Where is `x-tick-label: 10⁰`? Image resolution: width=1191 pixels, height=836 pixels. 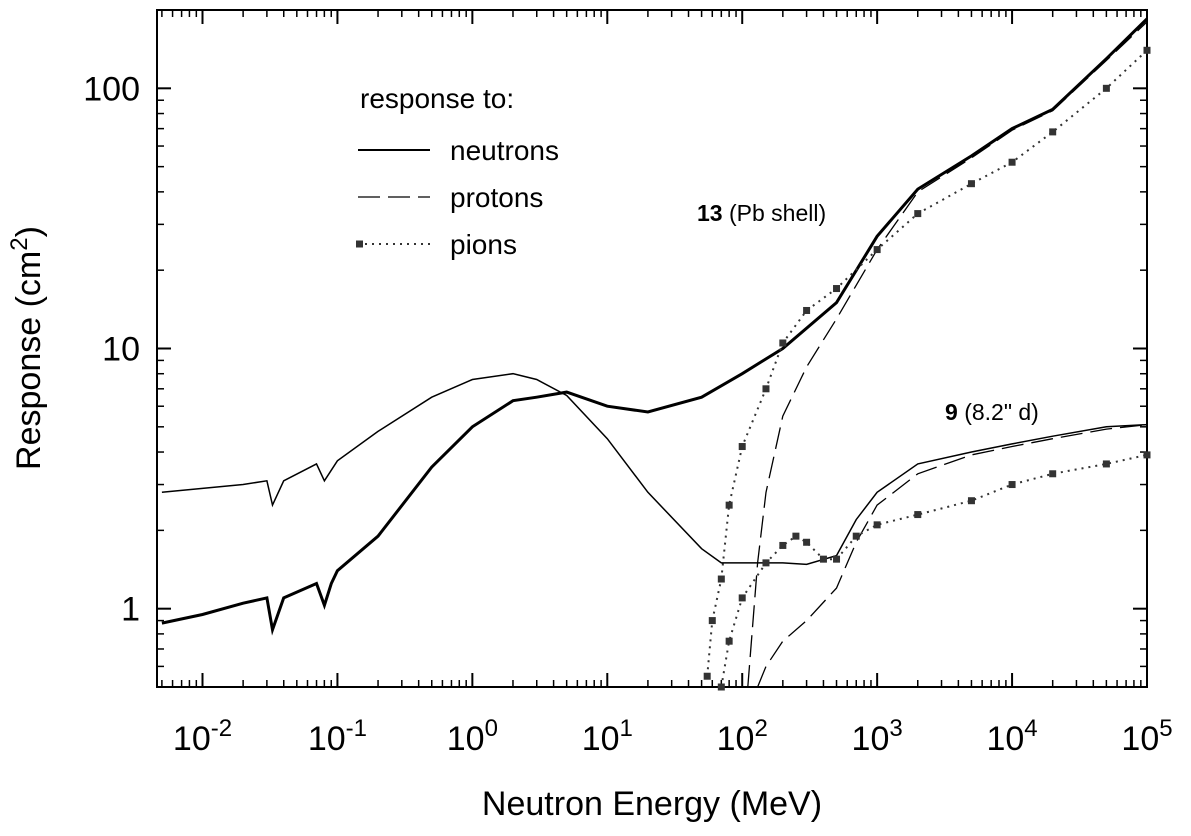
x-tick-label: 10⁰ is located at coordinates (472, 736).